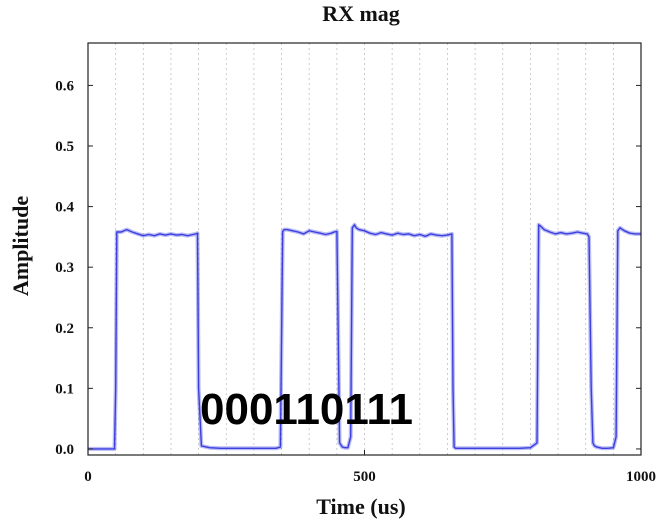 The width and height of the screenshot is (663, 523). Describe the element at coordinates (361, 13) in the screenshot. I see `chart-title: RX mag` at that location.